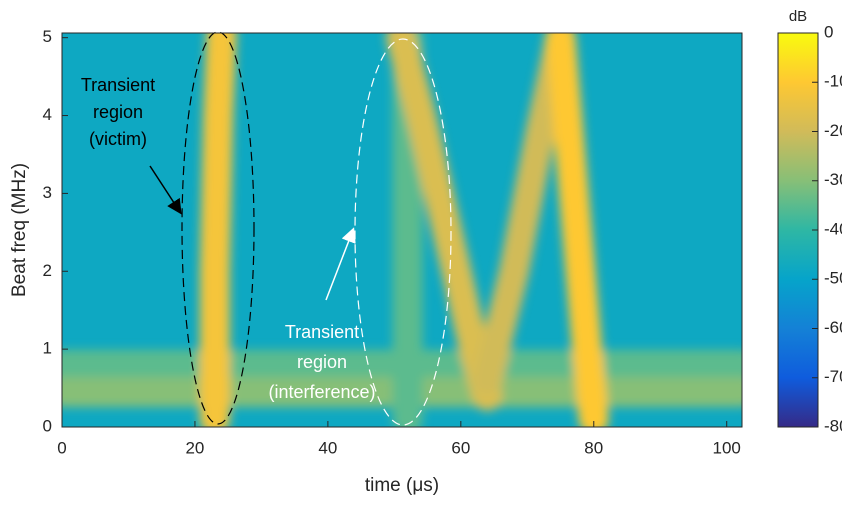  Describe the element at coordinates (833, 81) in the screenshot. I see `colorbar-tick-label: -10` at that location.